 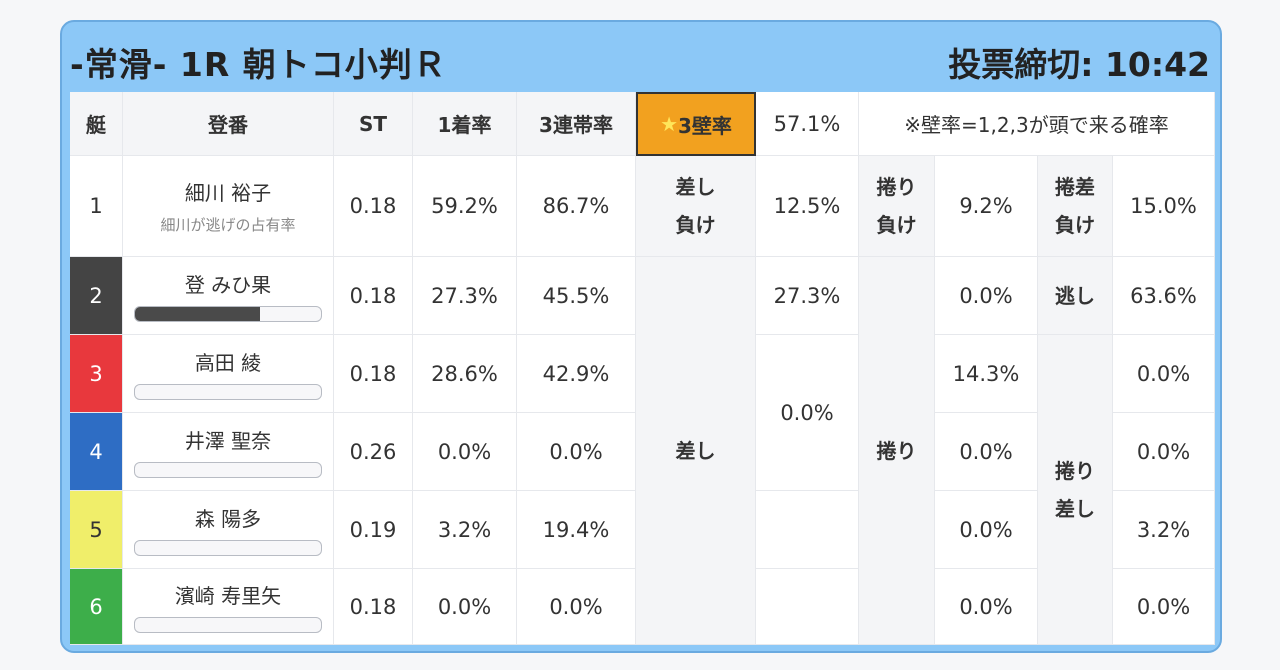 What do you see at coordinates (807, 124) in the screenshot?
I see `wall-rate-value: 57.1%` at bounding box center [807, 124].